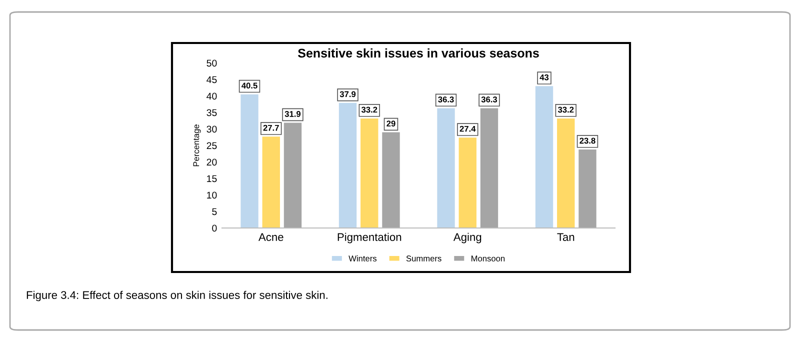 Image resolution: width=803 pixels, height=340 pixels. What do you see at coordinates (212, 195) in the screenshot?
I see `y-tick-label: 10` at bounding box center [212, 195].